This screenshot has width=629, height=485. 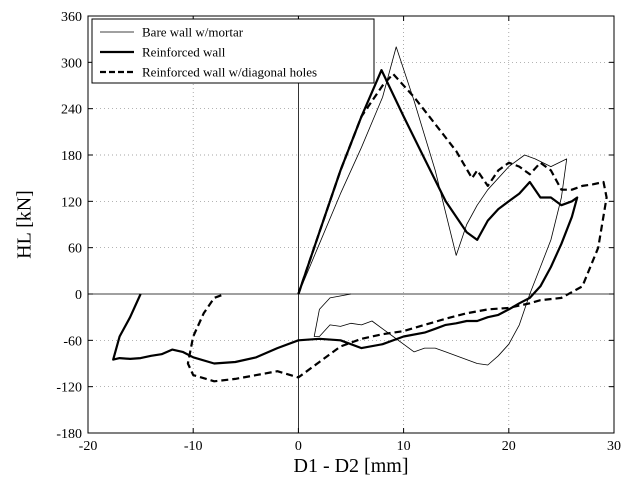 I want to click on x-tick-label: -10, so click(x=193, y=446).